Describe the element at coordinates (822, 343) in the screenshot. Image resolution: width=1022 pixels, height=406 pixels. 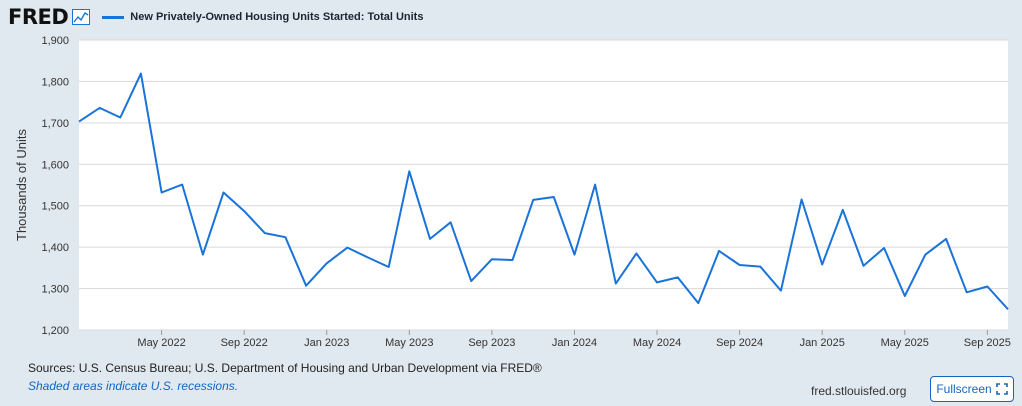
I see `x-tick-label: Jan 2025` at that location.